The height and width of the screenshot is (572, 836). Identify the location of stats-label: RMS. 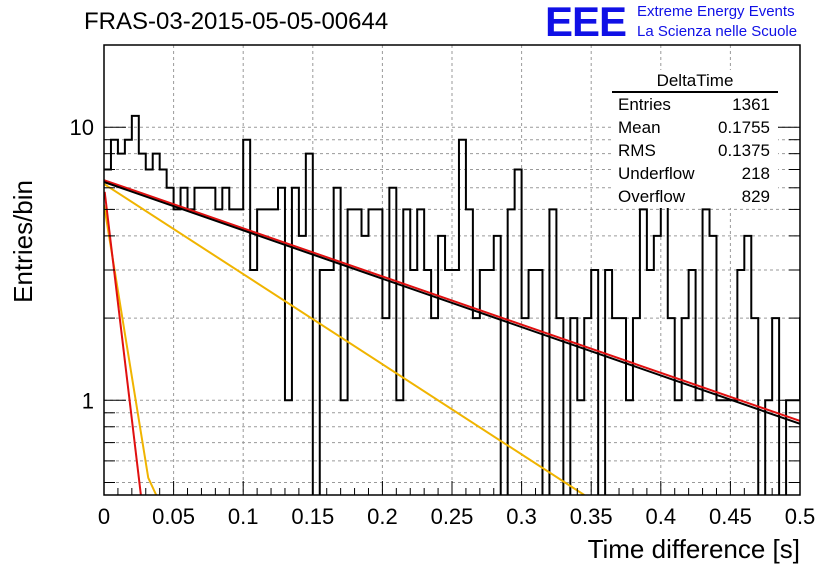
(637, 150).